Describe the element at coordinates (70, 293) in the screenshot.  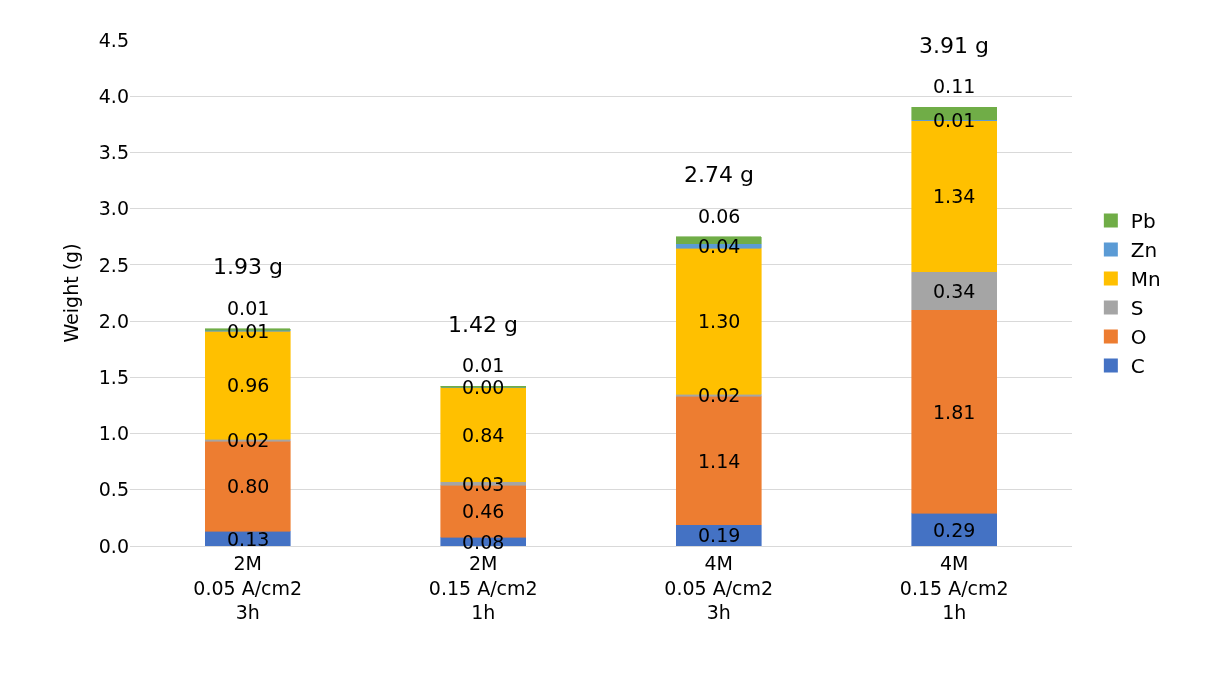
I see `y-axis-title: Weight (g)` at that location.